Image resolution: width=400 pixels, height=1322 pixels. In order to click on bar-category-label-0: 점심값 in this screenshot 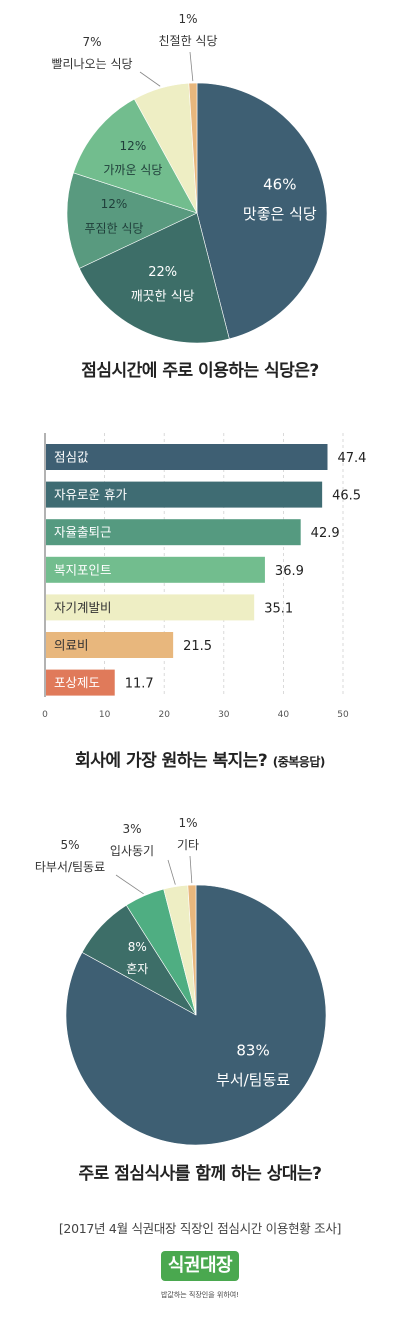, I will do `click(71, 457)`.